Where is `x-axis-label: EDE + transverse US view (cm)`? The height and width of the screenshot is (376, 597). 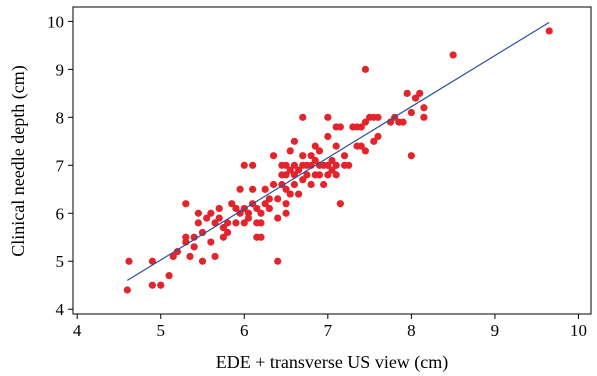
x-axis-label: EDE + transverse US view (cm) is located at coordinates (332, 362).